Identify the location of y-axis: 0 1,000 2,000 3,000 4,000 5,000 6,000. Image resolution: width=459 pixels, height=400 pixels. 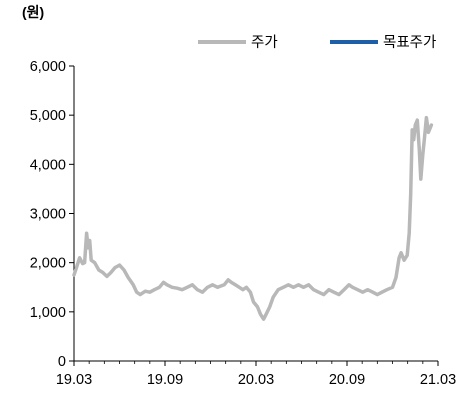
(52, 214).